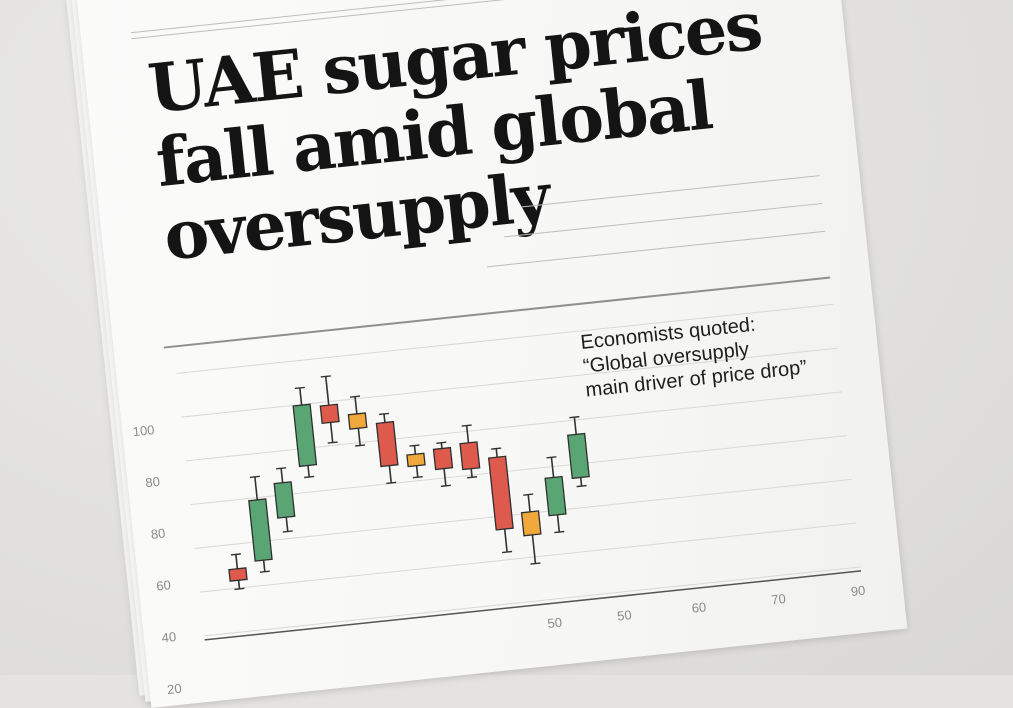  I want to click on y-tick-label: 20, so click(174, 689).